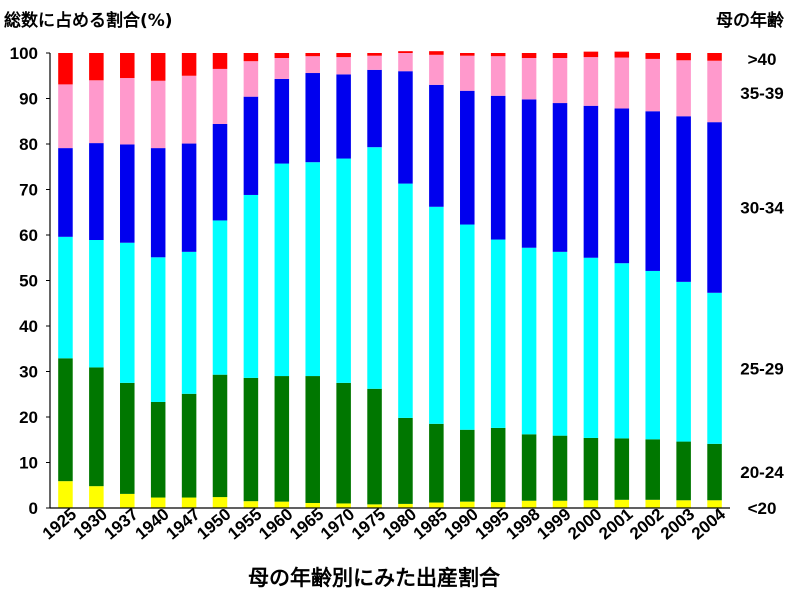  Describe the element at coordinates (28, 144) in the screenshot. I see `y-tick-label: 80` at that location.